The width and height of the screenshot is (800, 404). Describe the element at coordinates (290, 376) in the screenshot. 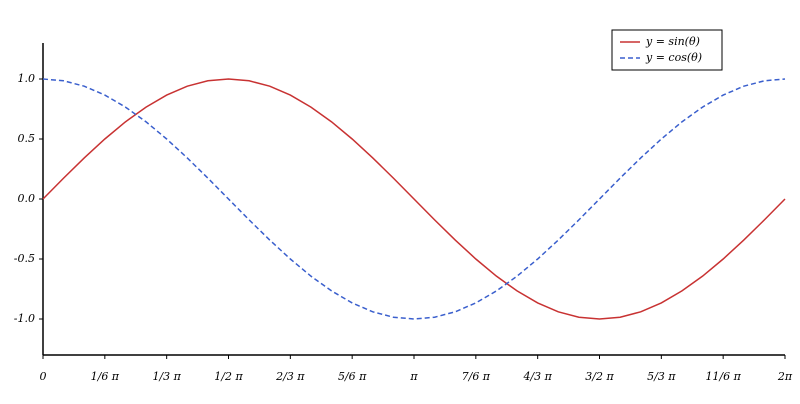

I see `x-tick-label: 2/3 π` at that location.